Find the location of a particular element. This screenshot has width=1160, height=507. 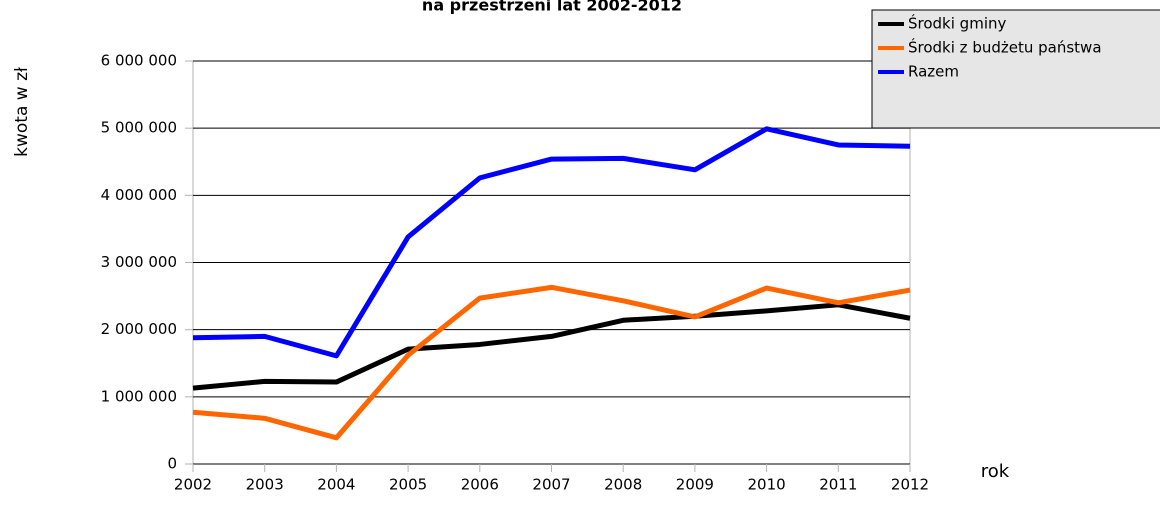

x-tick-label: 2011 is located at coordinates (838, 485).